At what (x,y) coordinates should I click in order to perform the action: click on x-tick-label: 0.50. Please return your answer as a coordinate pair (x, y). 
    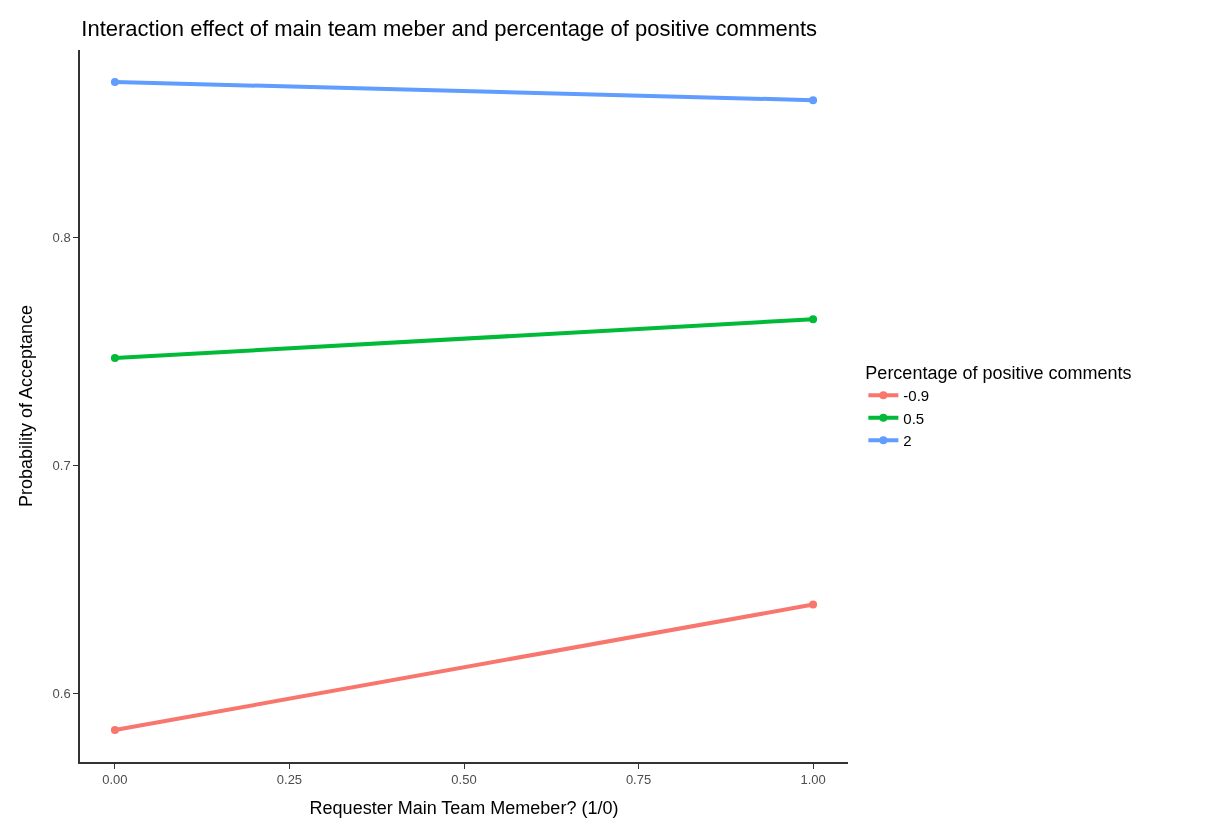
    Looking at the image, I should click on (464, 780).